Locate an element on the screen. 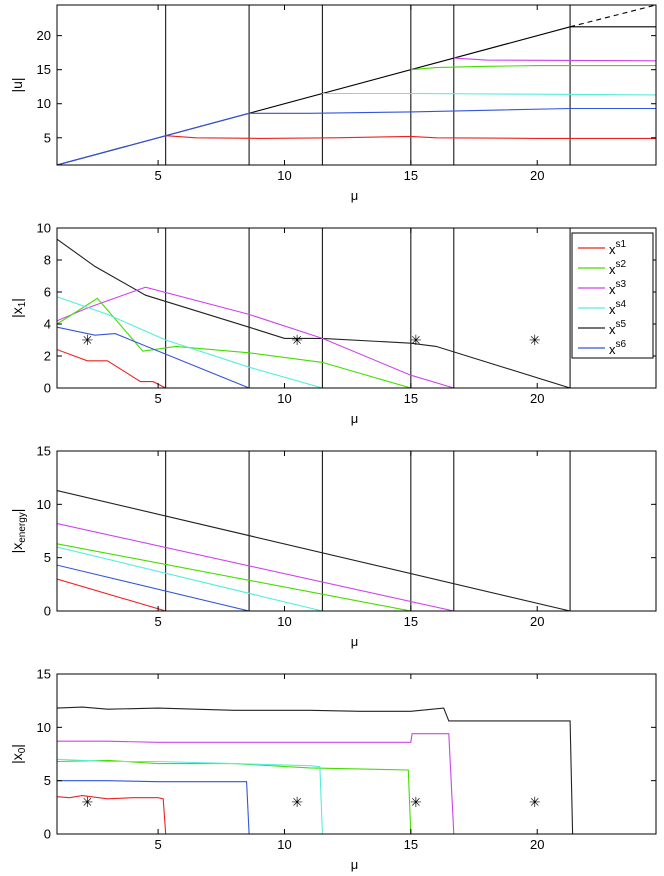  series-u-s6 is located at coordinates (356, 136).